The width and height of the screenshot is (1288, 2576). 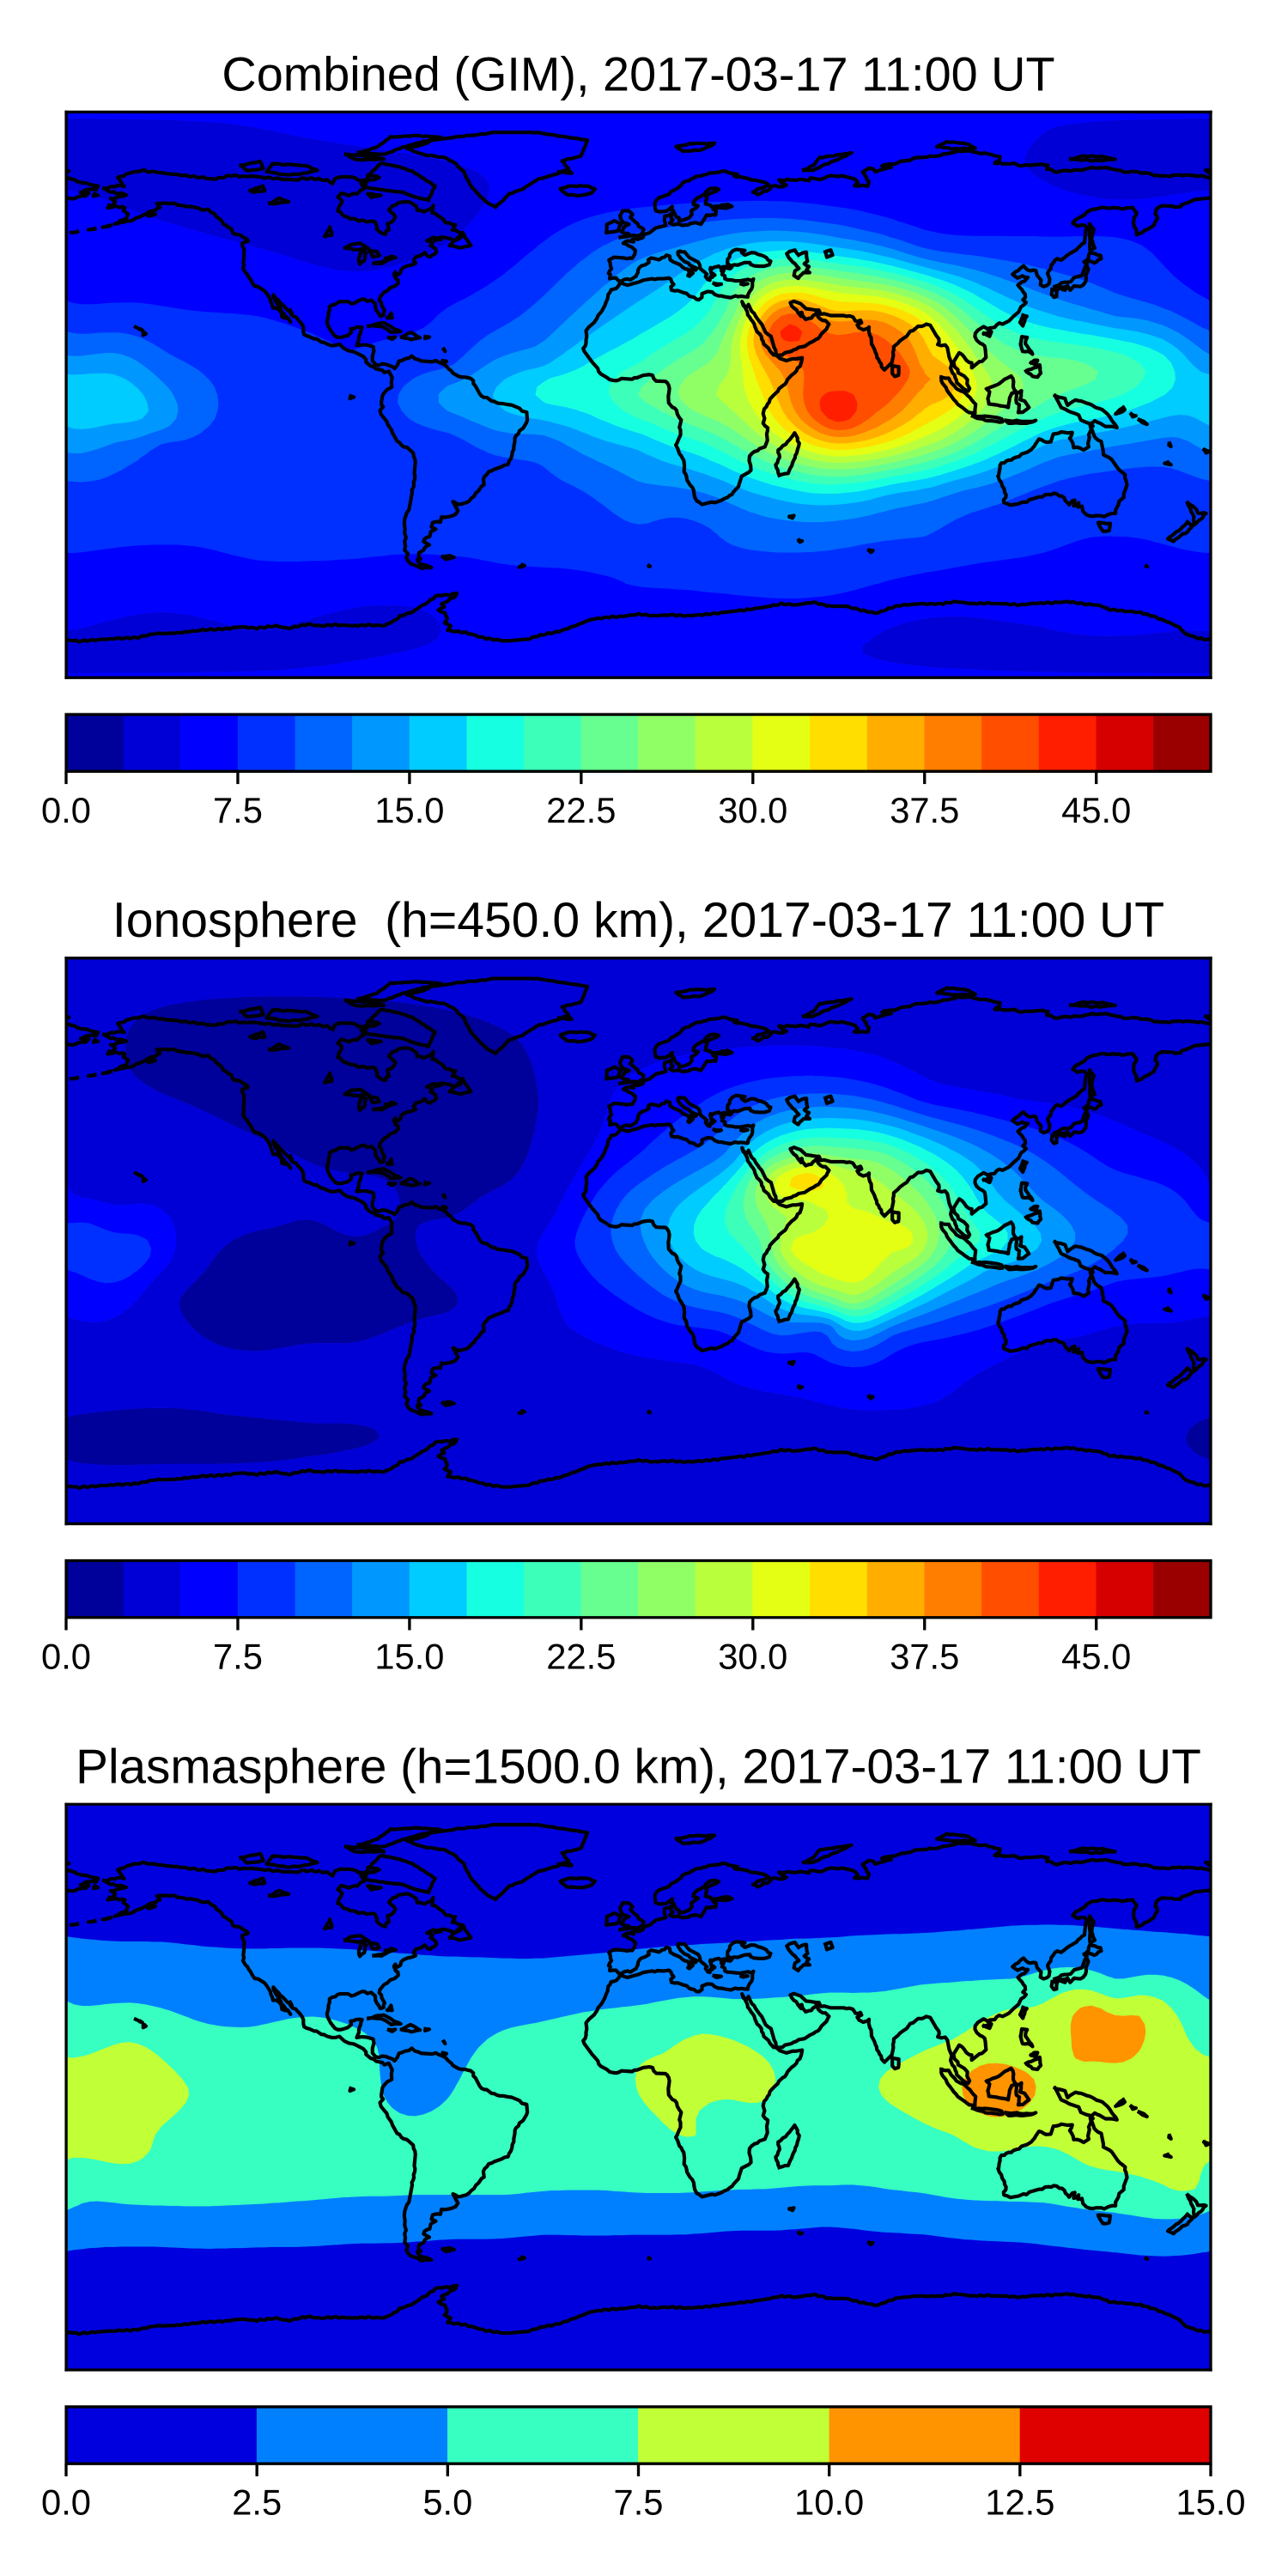 I want to click on svg-text: 2.5, so click(x=257, y=2502).